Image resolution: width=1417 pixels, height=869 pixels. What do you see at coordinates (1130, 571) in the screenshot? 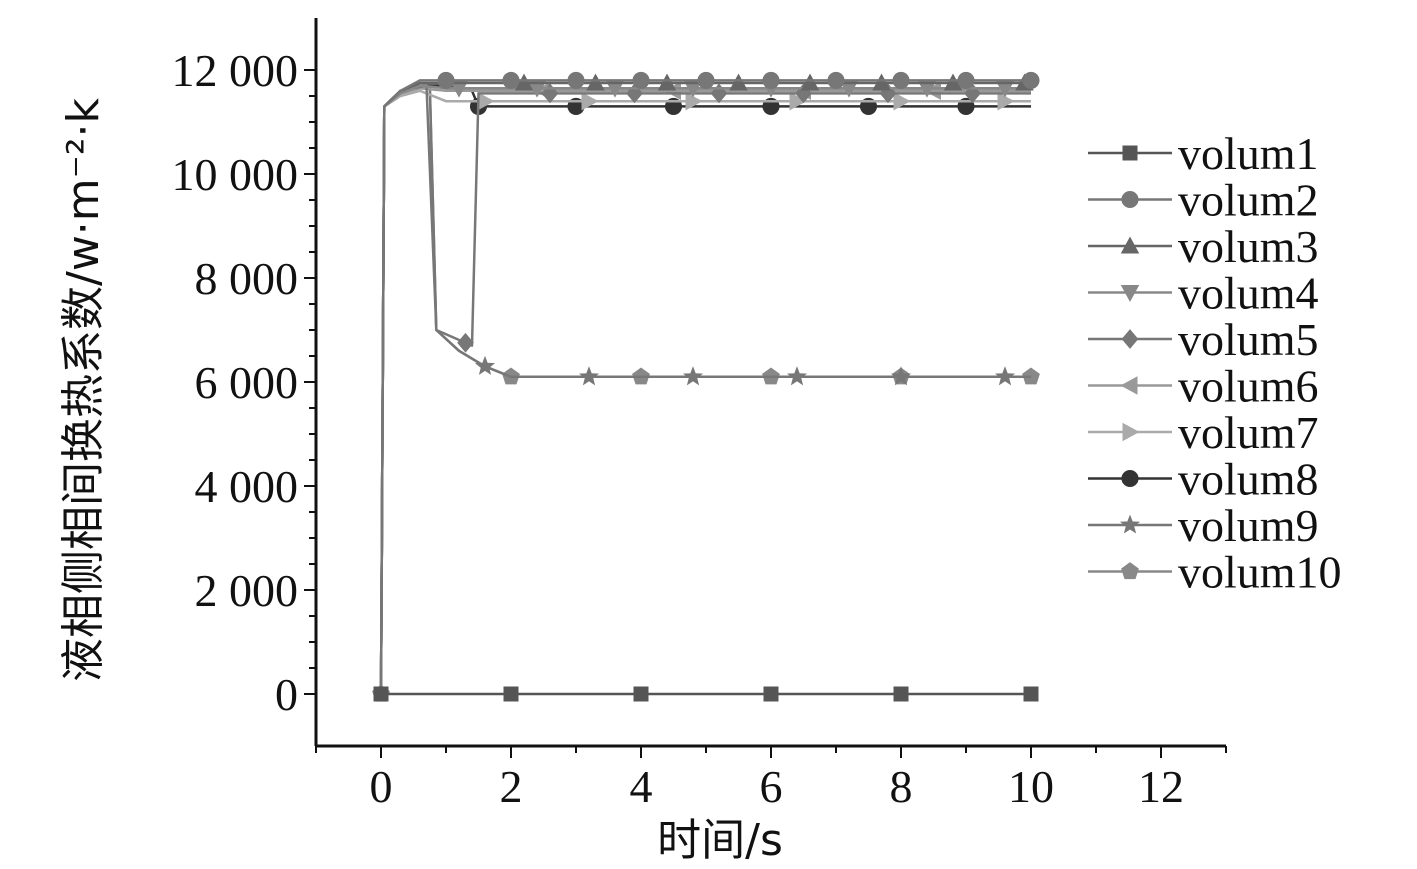
I see `legend-marker-volum10` at bounding box center [1130, 571].